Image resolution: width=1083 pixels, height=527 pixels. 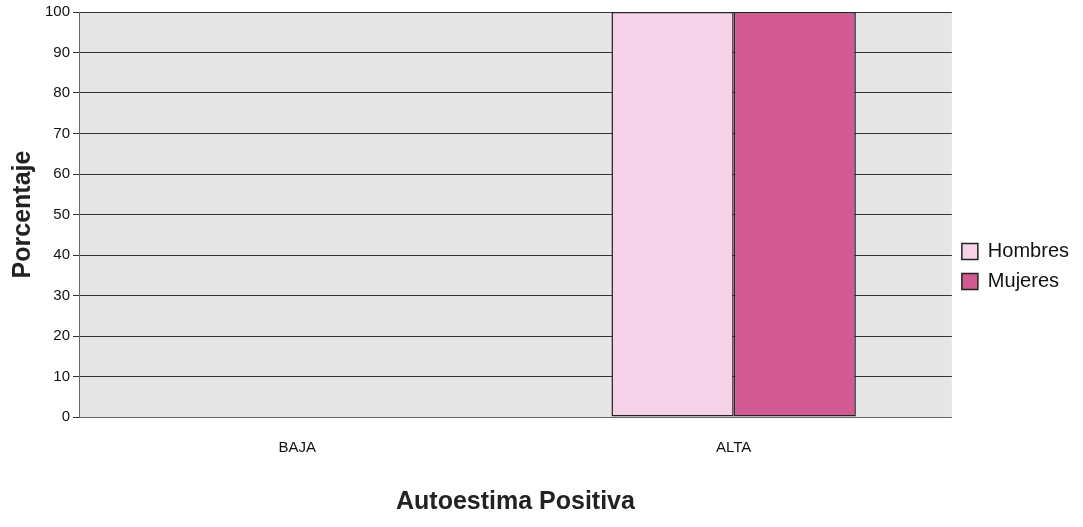 What do you see at coordinates (62, 173) in the screenshot?
I see `y-tick-label: 60` at bounding box center [62, 173].